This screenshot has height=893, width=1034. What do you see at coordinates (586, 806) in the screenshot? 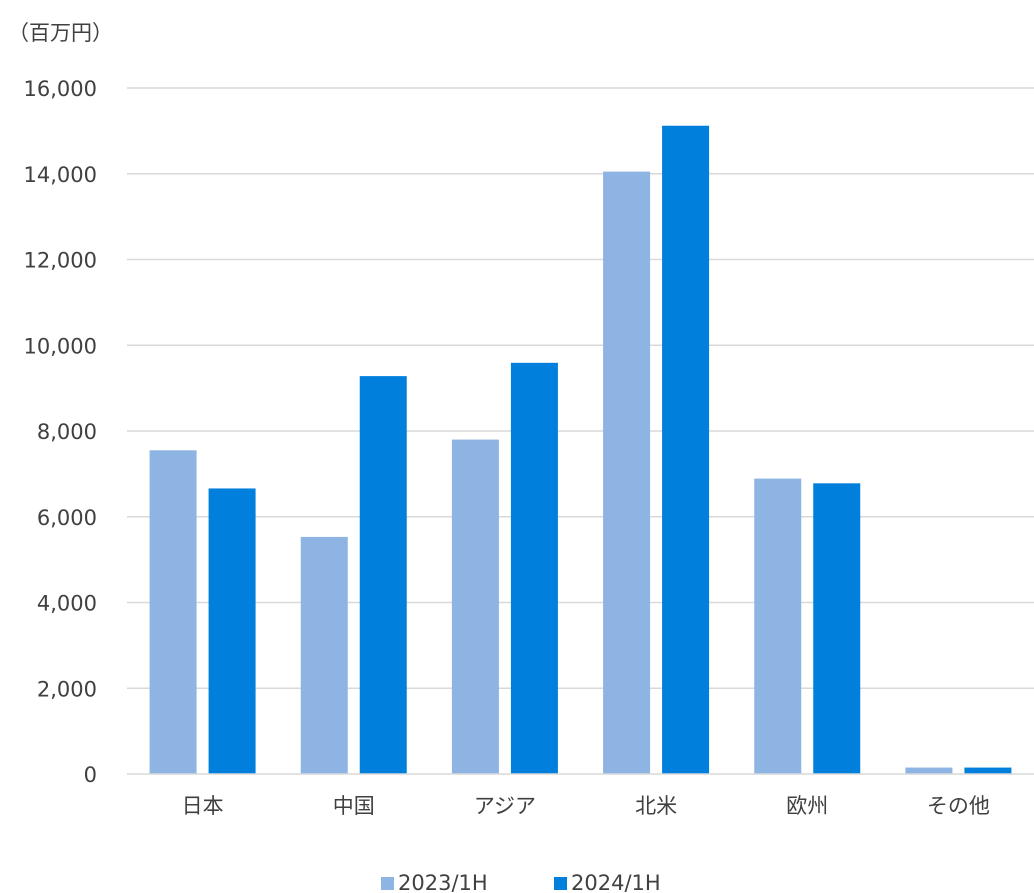
I see `x-axis-labels: 日本 中国 アジア 北米 欧州 その他` at bounding box center [586, 806].